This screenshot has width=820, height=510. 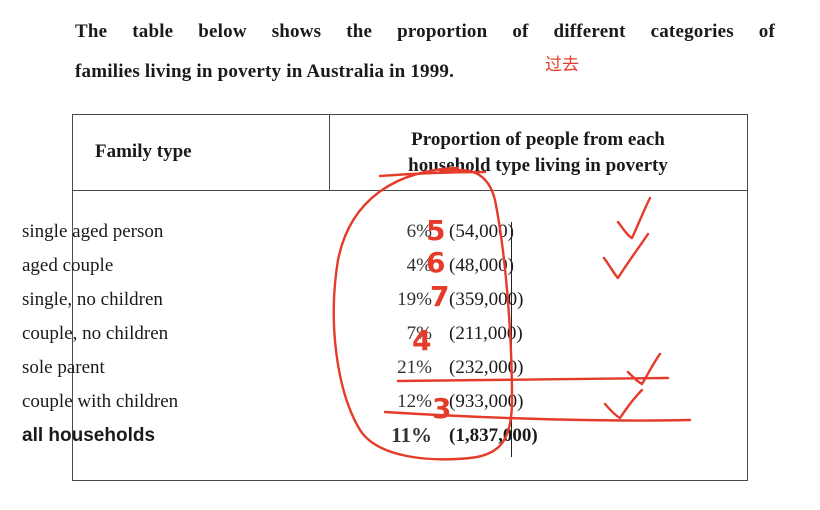 I want to click on family-type-cell: single, no children, so click(x=92, y=299).